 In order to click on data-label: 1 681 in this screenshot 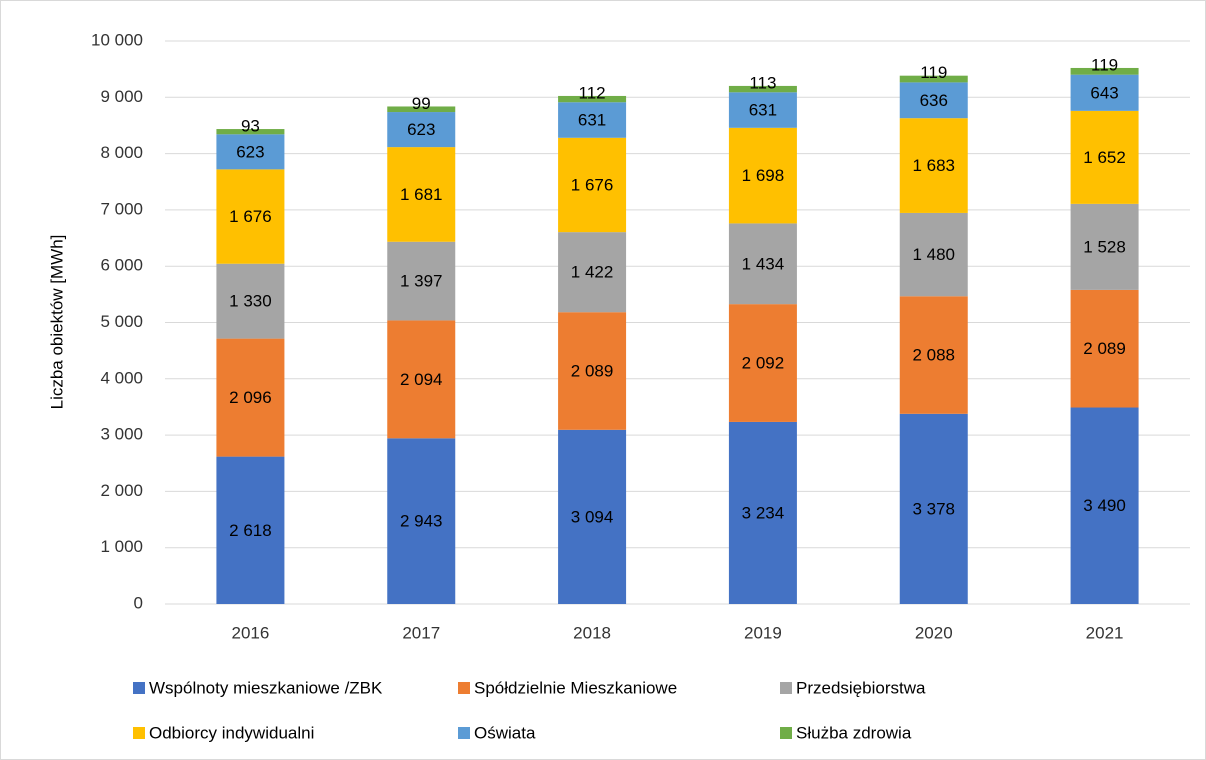, I will do `click(421, 194)`.